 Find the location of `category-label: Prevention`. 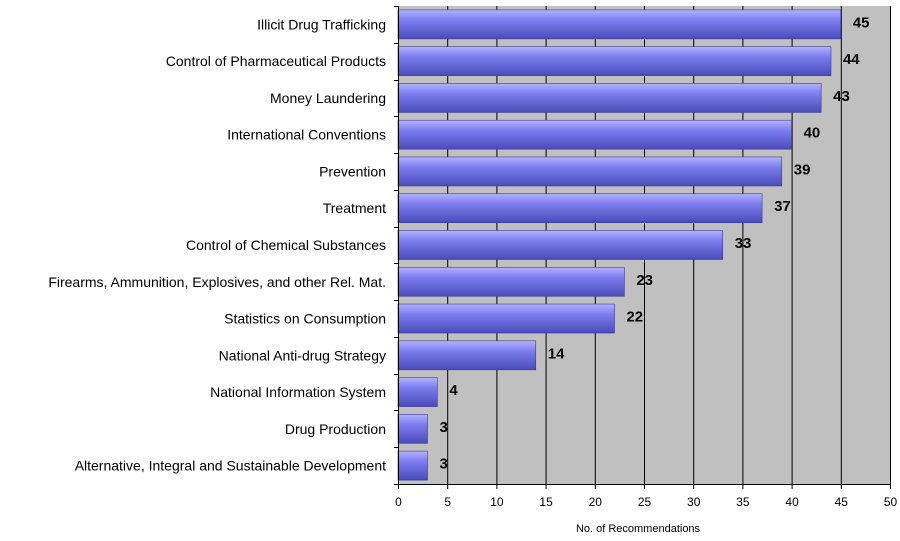

category-label: Prevention is located at coordinates (352, 171).